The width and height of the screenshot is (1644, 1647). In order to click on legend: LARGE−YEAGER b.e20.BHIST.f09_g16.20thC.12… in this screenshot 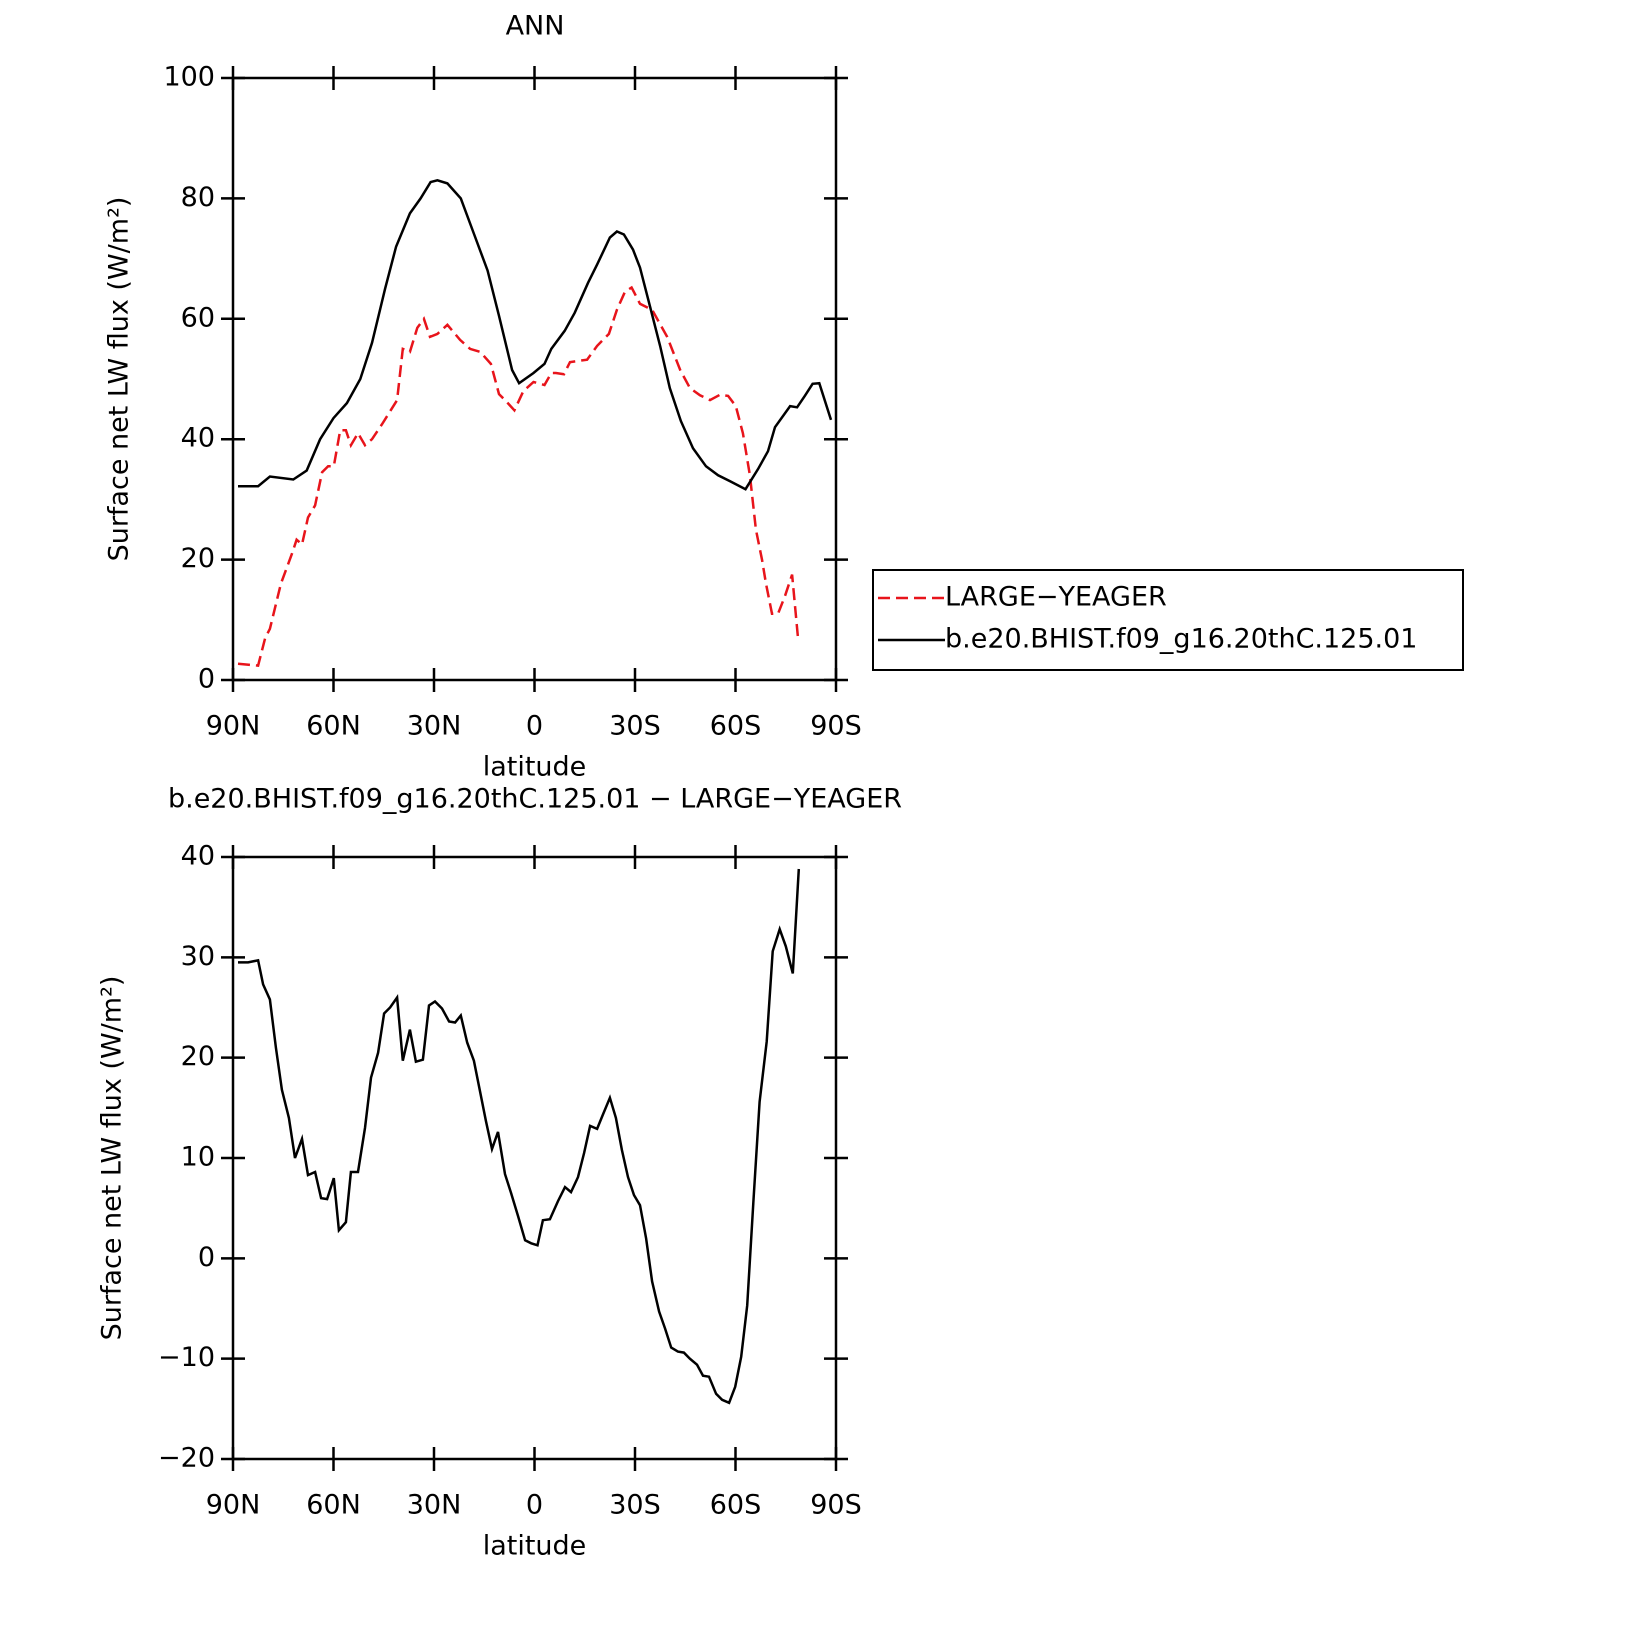, I will do `click(1168, 620)`.